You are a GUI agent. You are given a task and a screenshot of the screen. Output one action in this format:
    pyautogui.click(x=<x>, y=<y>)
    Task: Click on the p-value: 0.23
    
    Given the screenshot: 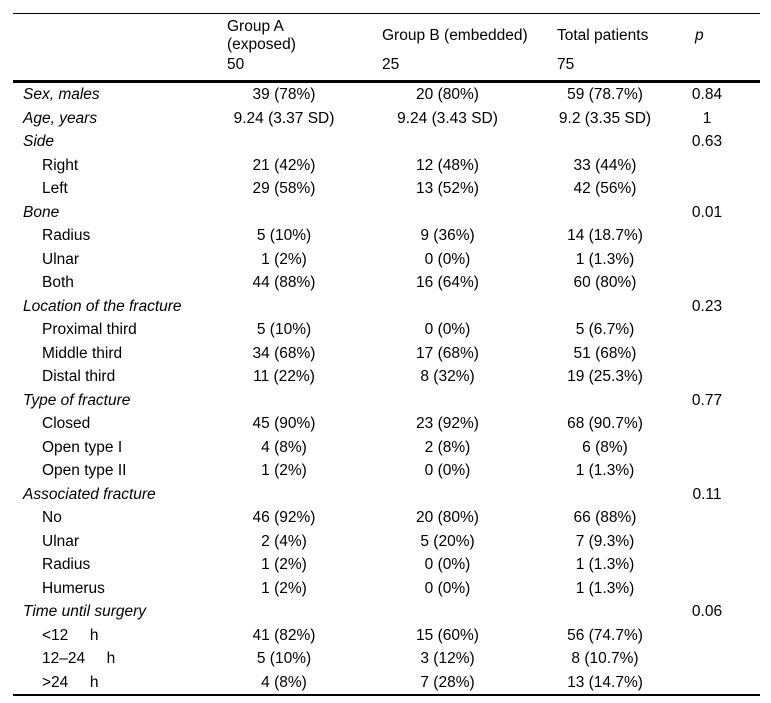 What is the action you would take?
    pyautogui.click(x=707, y=306)
    